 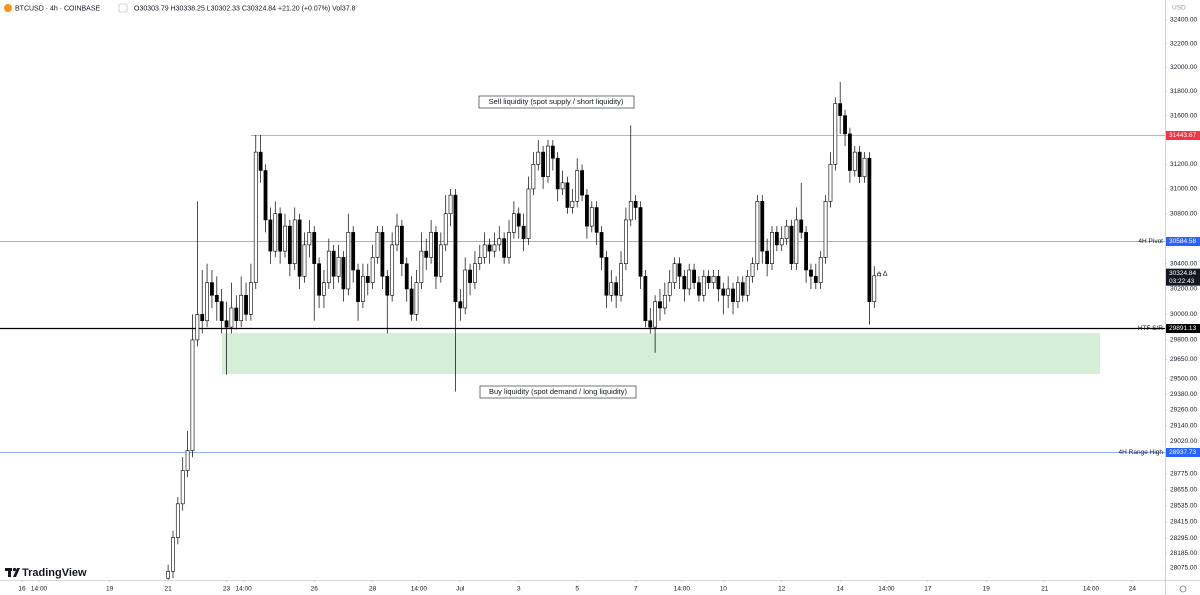 I want to click on y-tick-label: 29380.00, so click(x=1183, y=394).